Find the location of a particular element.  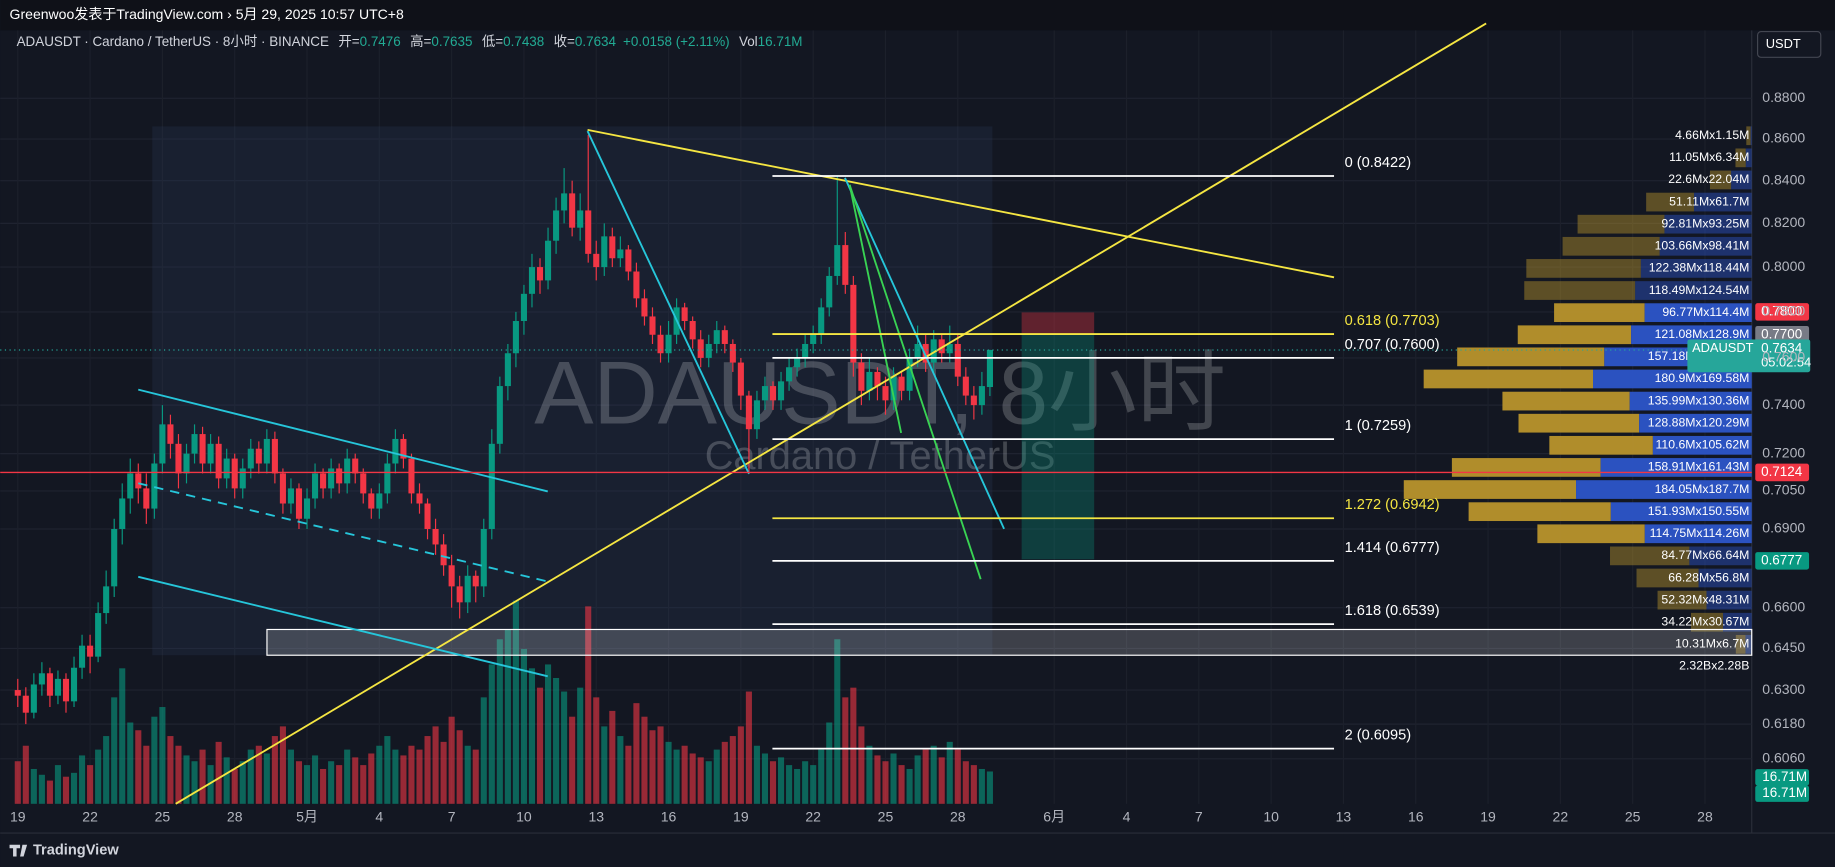

currency: USDT is located at coordinates (1783, 43).